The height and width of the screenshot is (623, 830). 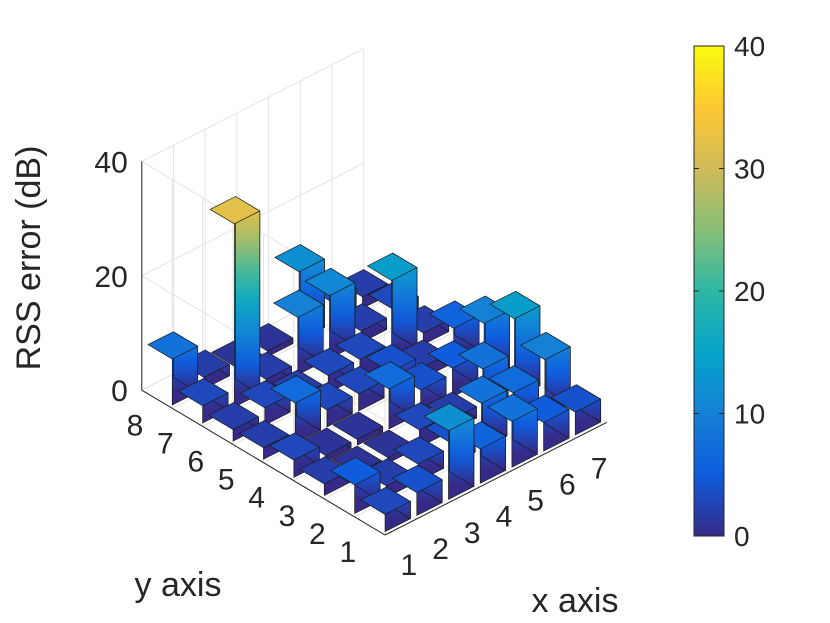 What do you see at coordinates (742, 536) in the screenshot?
I see `colorbar-tick-label: 0` at bounding box center [742, 536].